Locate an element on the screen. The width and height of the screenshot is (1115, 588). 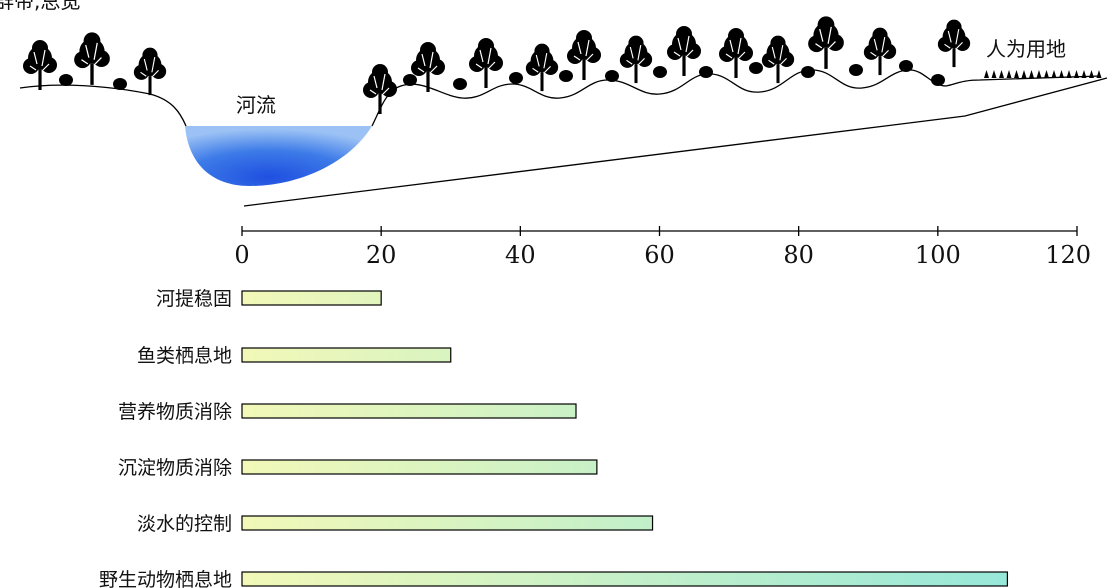
crop-row-icon is located at coordinates (1043, 74).